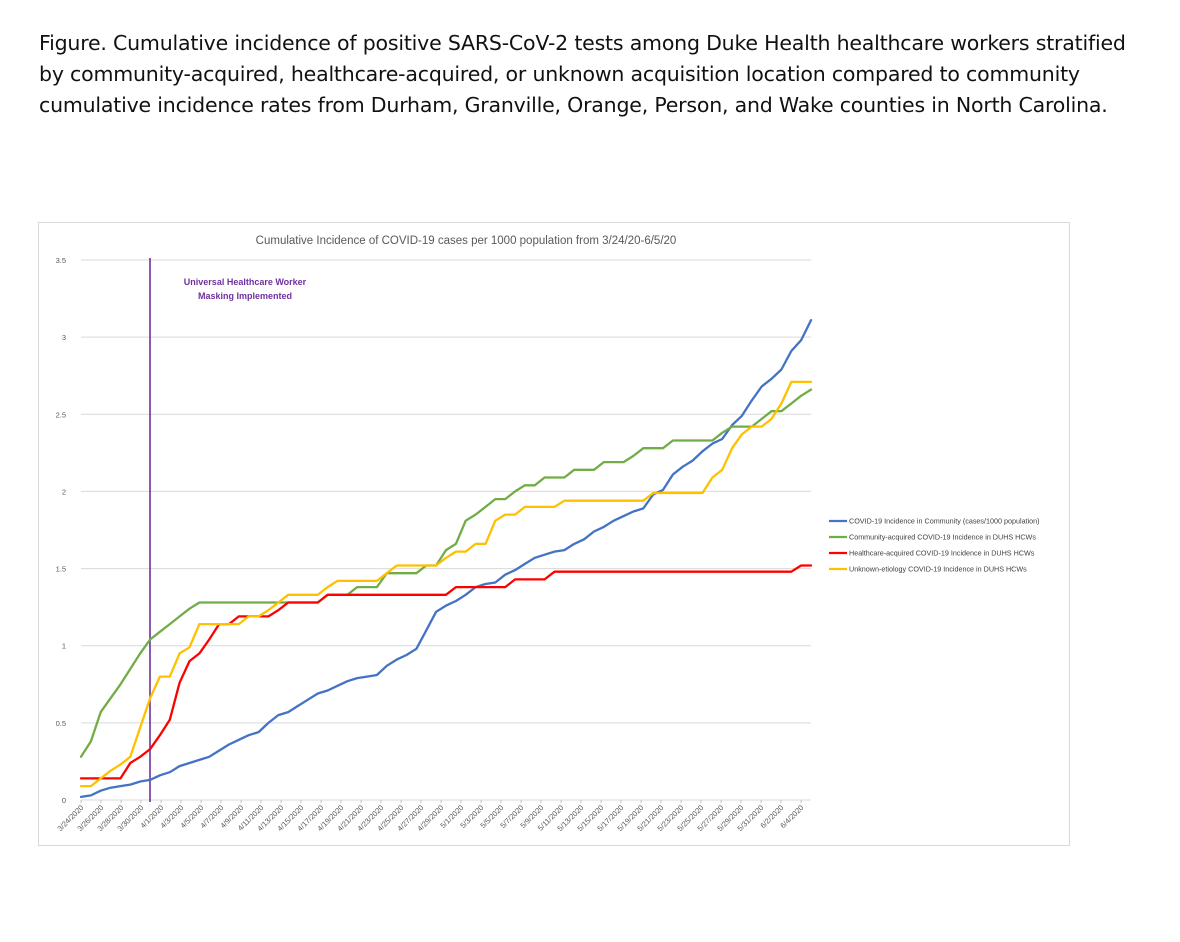  What do you see at coordinates (61, 723) in the screenshot?
I see `y-tick-label: 0.5` at bounding box center [61, 723].